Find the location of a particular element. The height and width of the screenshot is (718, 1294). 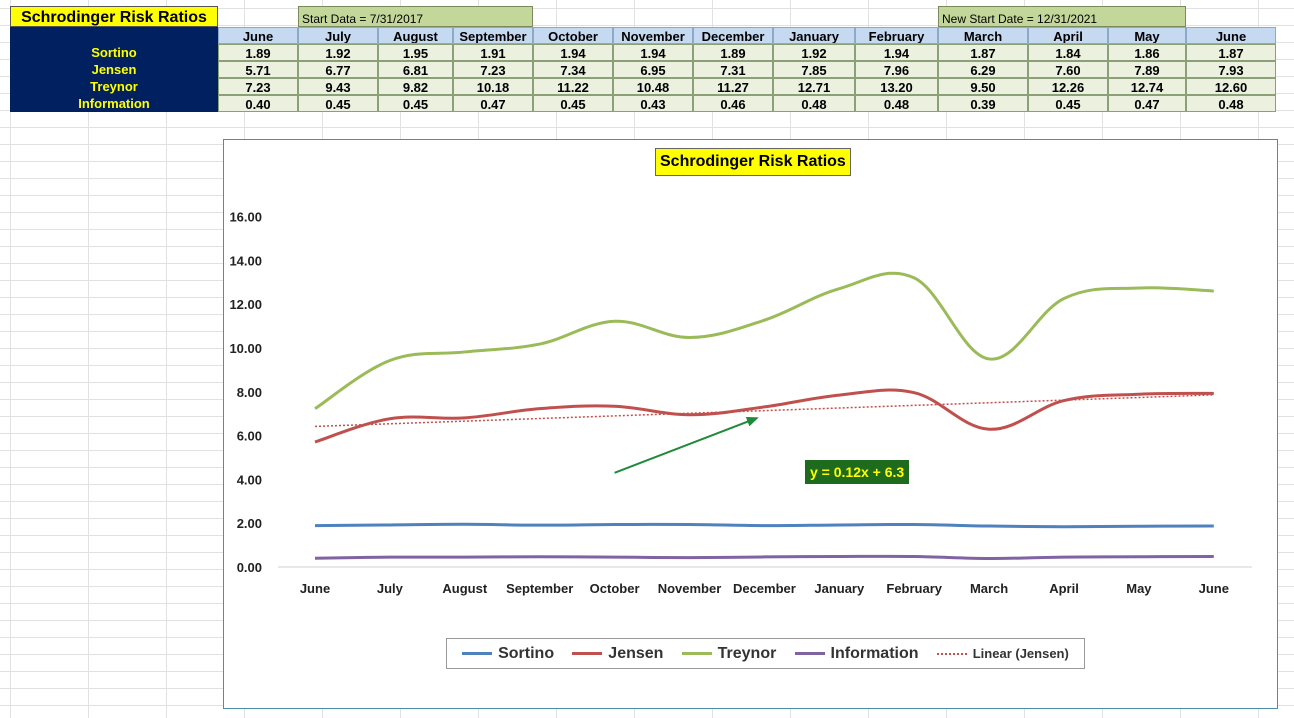

annotation-arrow is located at coordinates (686, 445).